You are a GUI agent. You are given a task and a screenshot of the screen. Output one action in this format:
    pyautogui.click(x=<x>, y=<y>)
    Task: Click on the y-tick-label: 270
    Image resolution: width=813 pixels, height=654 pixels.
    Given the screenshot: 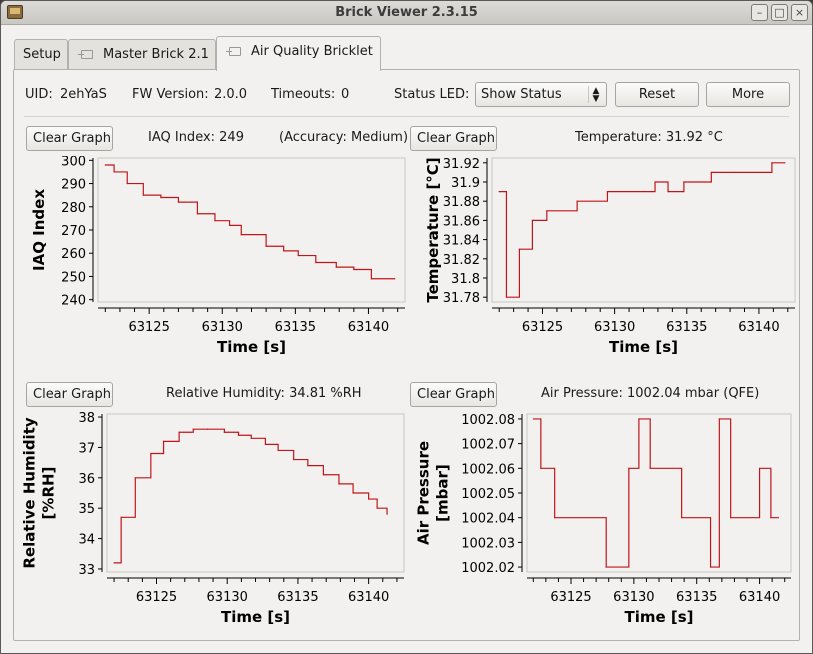 What is the action you would take?
    pyautogui.click(x=73, y=231)
    